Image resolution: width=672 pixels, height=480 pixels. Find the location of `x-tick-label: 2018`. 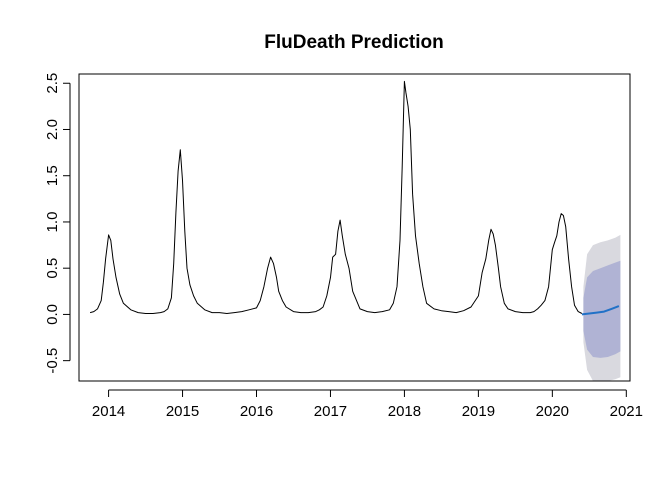

x-tick-label: 2018 is located at coordinates (404, 411).